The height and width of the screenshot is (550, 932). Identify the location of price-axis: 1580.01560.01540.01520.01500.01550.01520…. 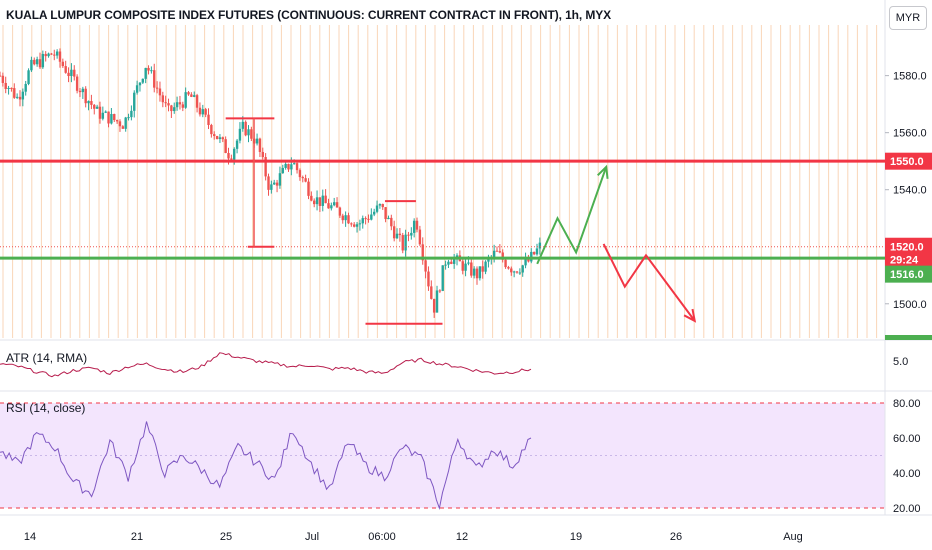
(908, 293).